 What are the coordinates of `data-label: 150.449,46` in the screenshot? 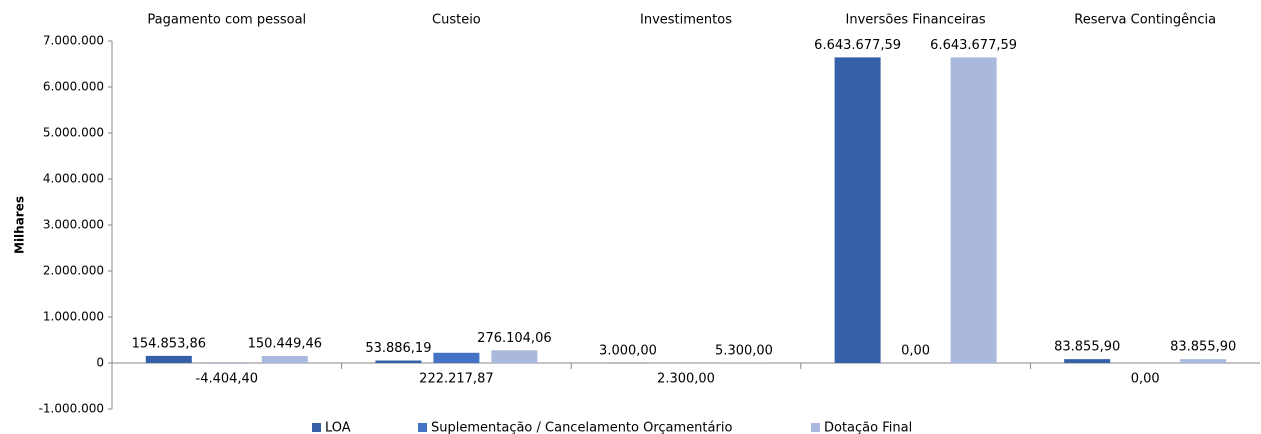 It's located at (285, 344).